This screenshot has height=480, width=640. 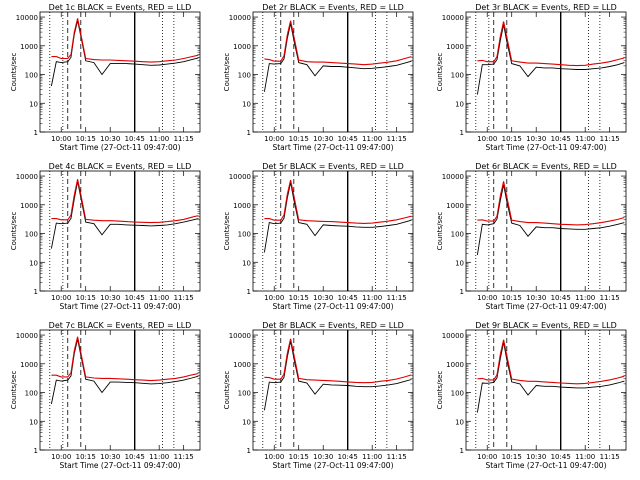 What do you see at coordinates (333, 166) in the screenshot?
I see `panel-title: Det 5r BLACK = Events, RED = LLD` at bounding box center [333, 166].